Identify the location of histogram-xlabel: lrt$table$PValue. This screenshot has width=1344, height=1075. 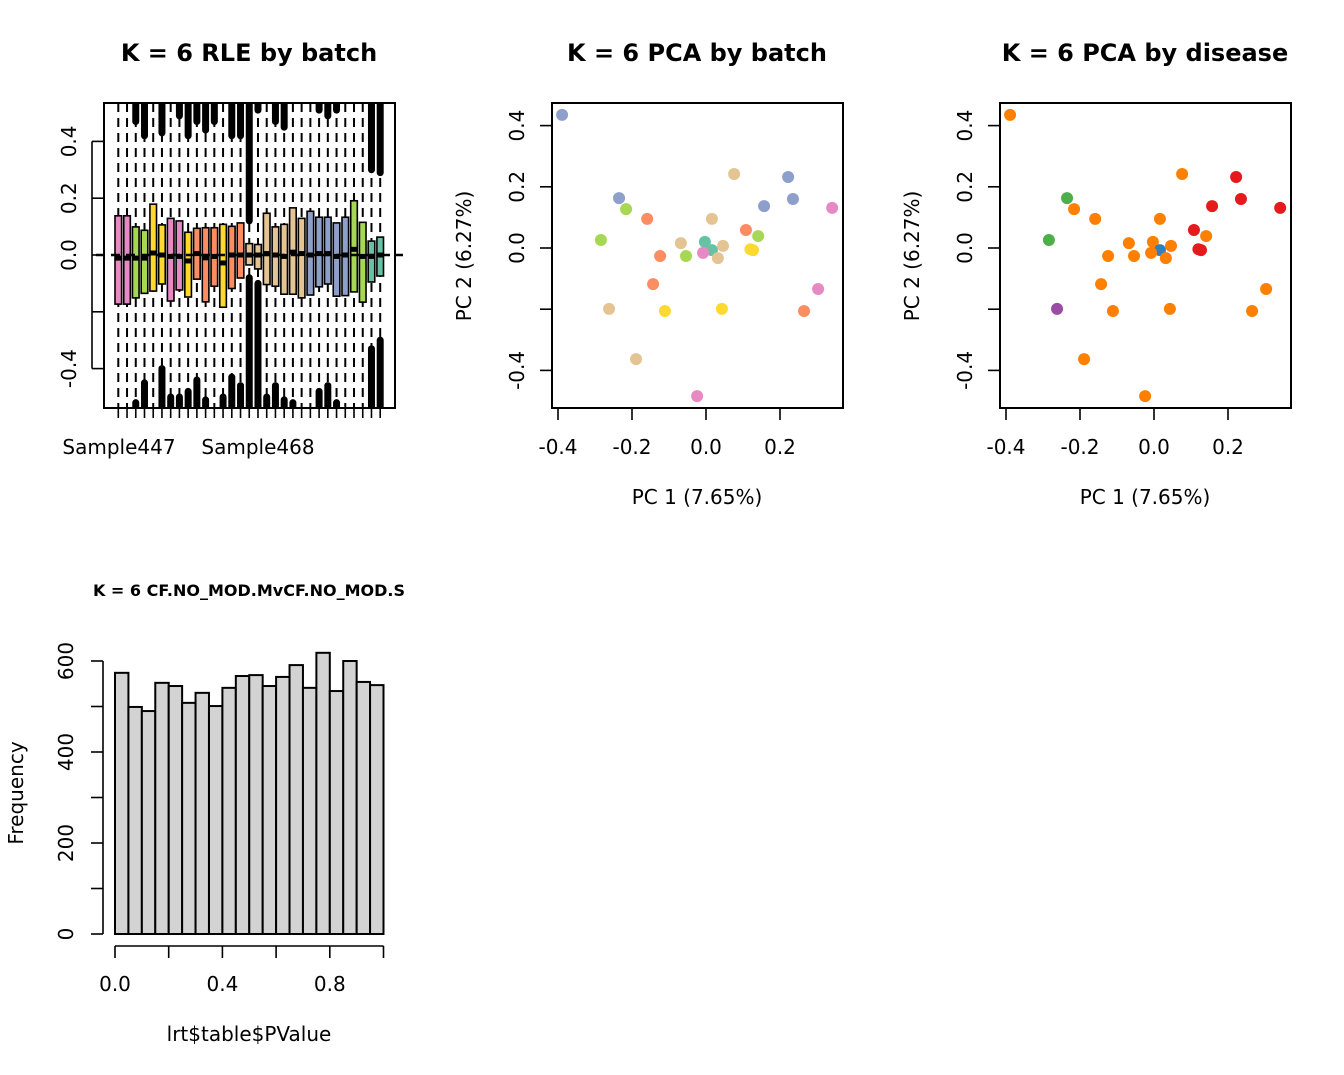
(249, 1034).